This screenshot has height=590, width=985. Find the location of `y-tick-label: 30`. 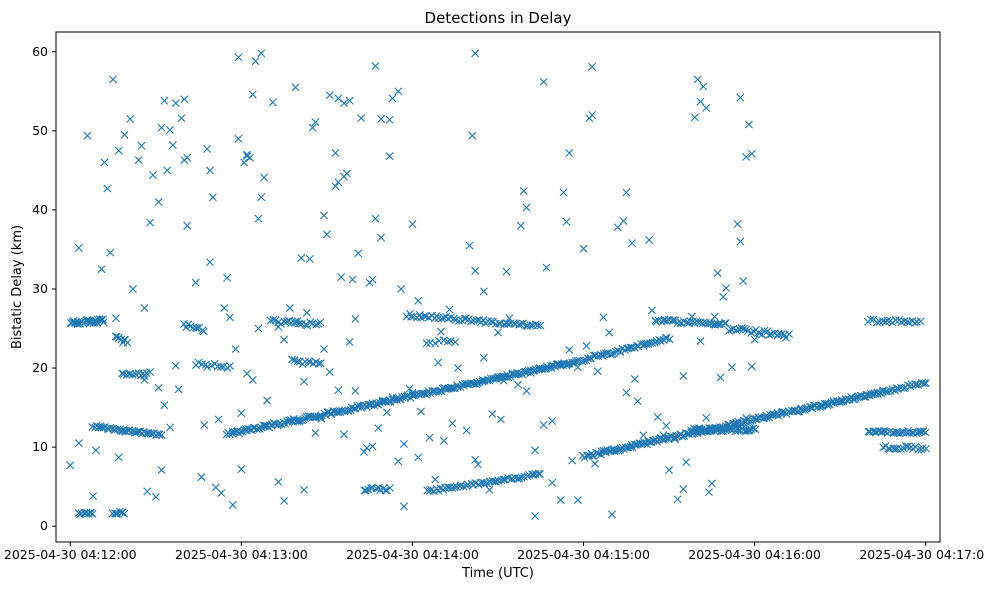

y-tick-label: 30 is located at coordinates (40, 288).